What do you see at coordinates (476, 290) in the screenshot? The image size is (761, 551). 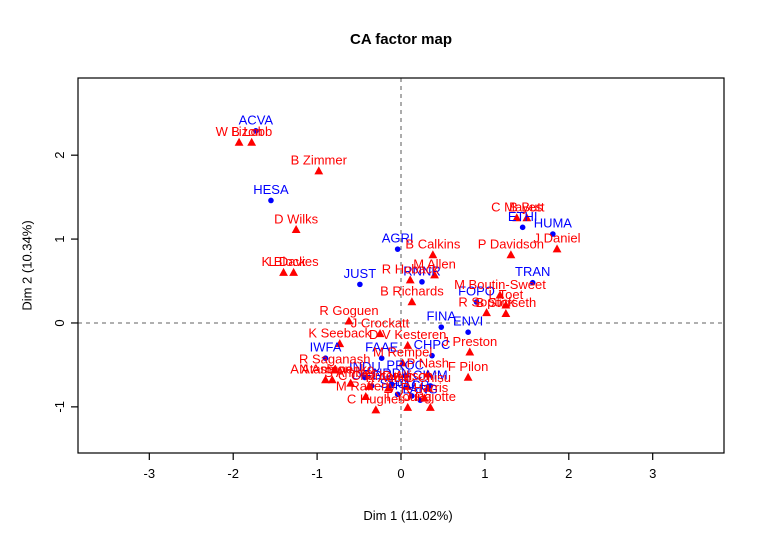 I see `committee-label: FOPO` at bounding box center [476, 290].